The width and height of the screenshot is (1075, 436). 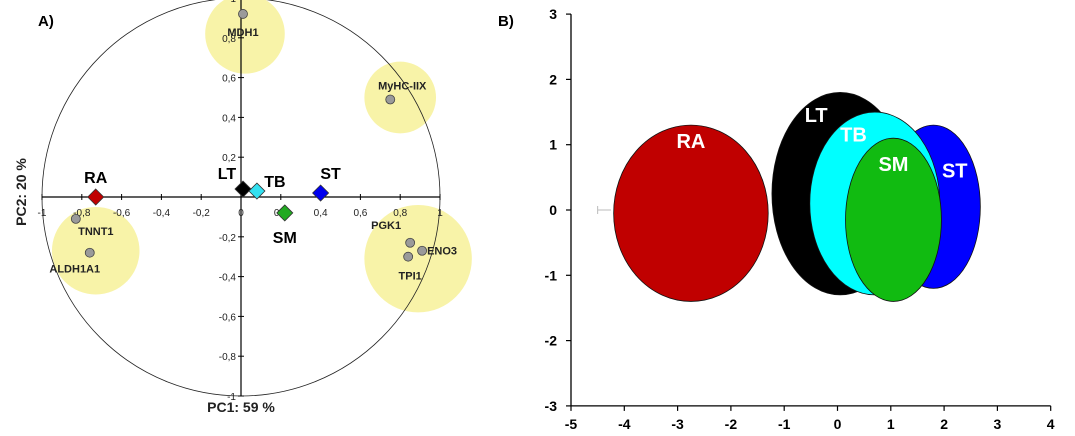 What do you see at coordinates (285, 238) in the screenshot?
I see `group-label: SM` at bounding box center [285, 238].